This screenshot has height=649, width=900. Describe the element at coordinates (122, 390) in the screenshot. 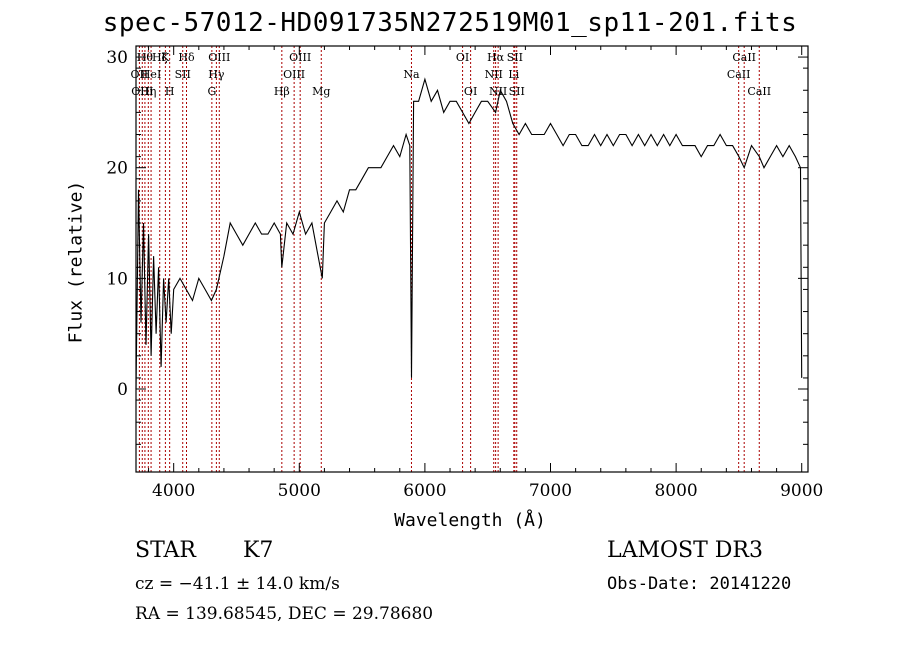

I see `y-tick-label: 0` at that location.